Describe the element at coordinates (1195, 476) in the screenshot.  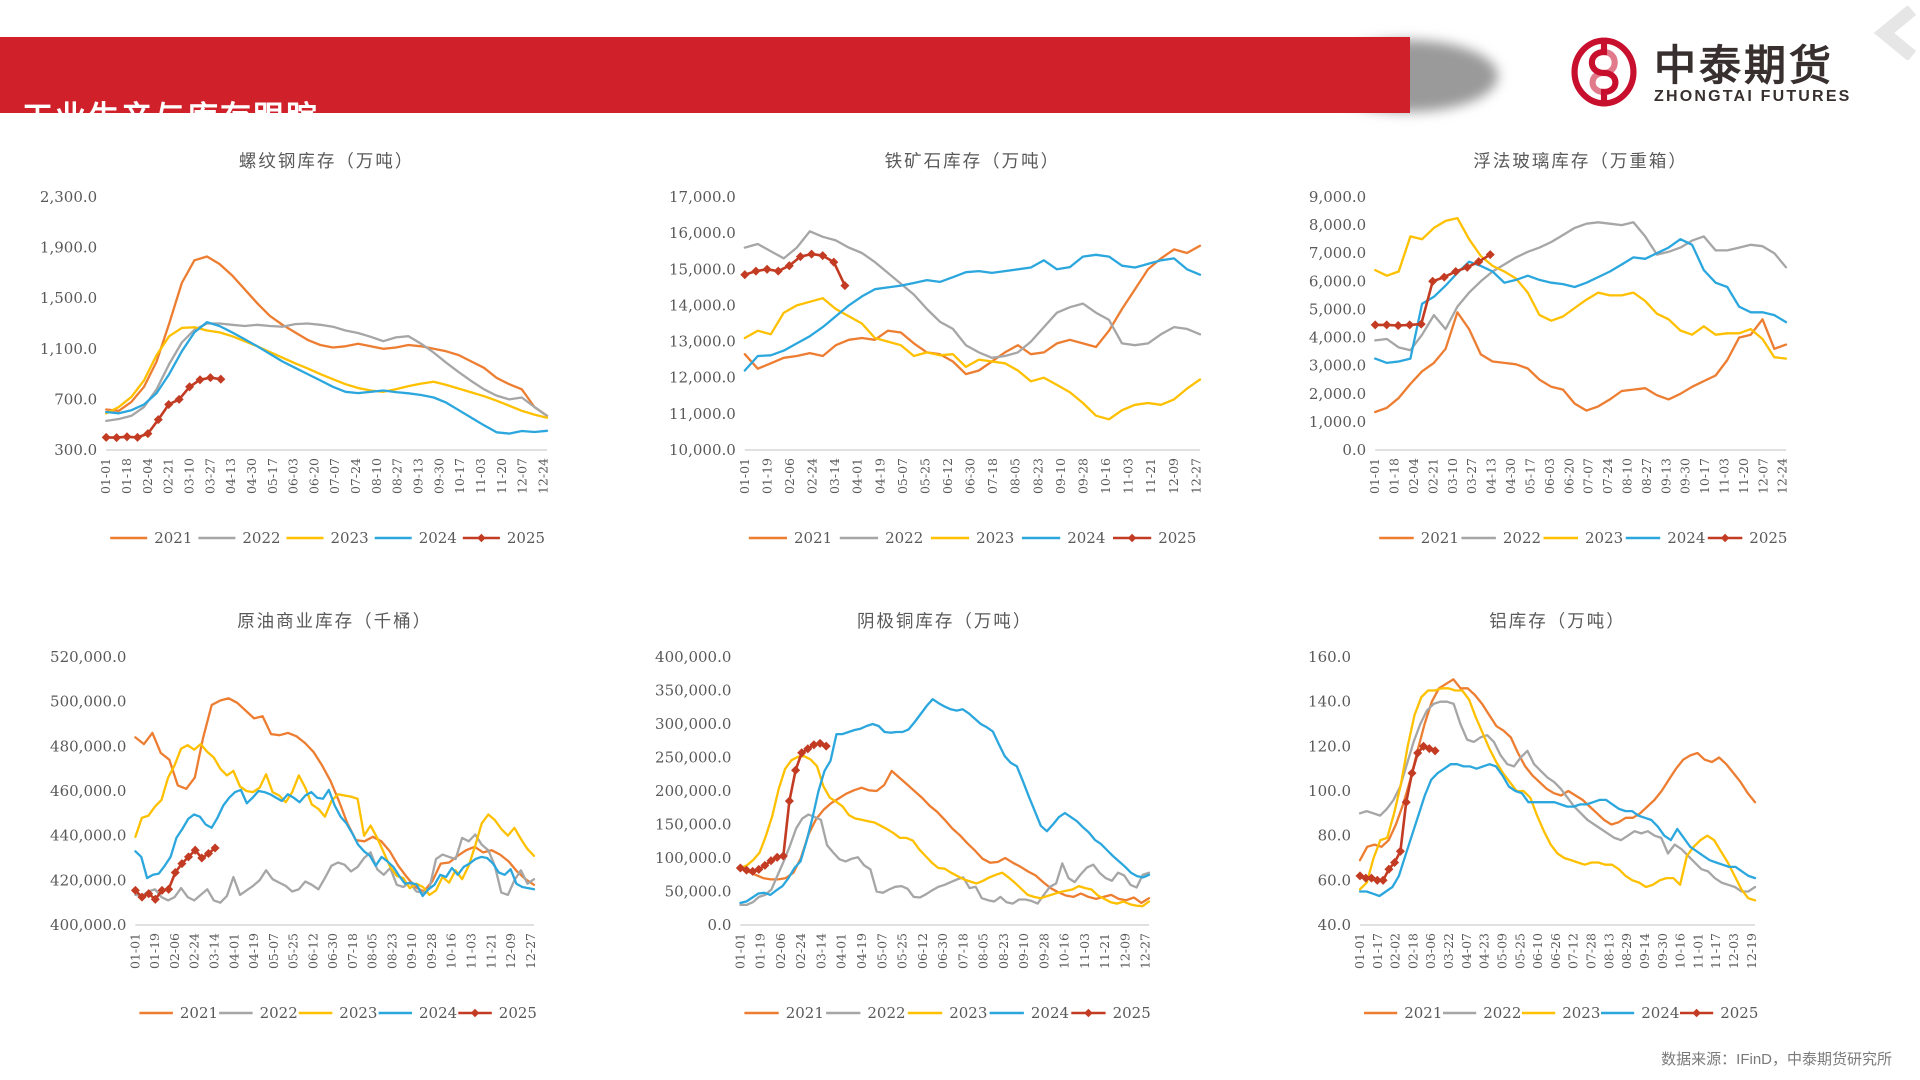
I see `x-tick-label: 12-27` at that location.